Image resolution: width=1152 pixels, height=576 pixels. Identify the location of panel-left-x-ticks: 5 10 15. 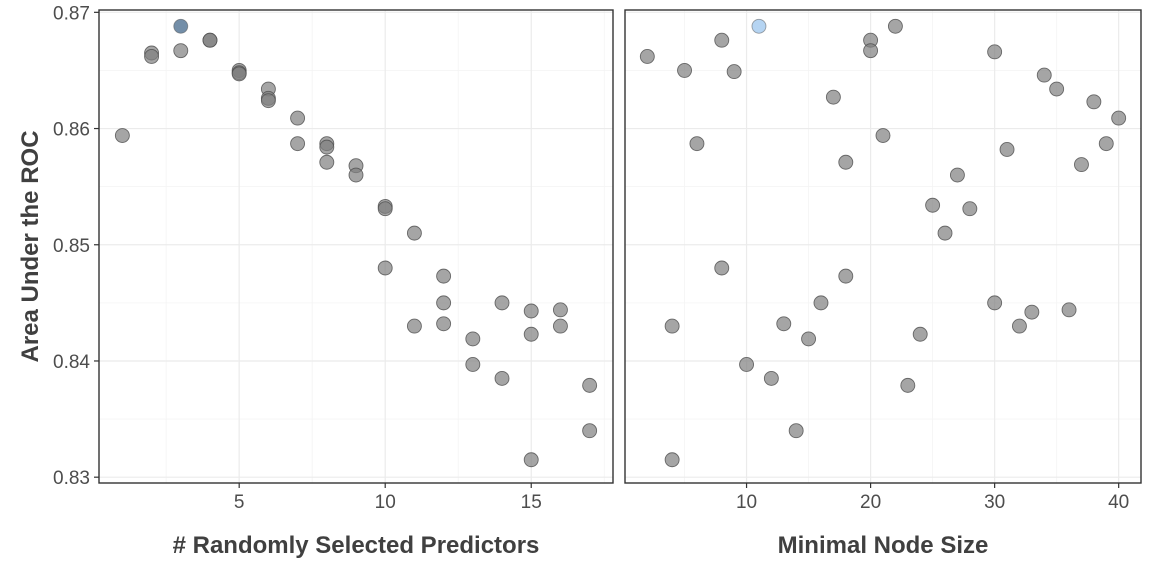
(388, 498).